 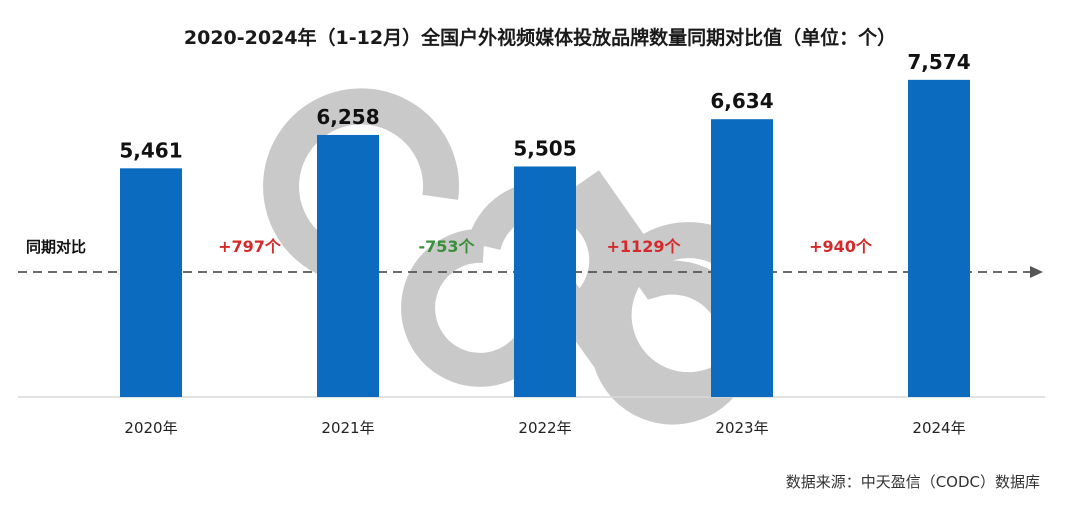 I want to click on delta-label-2: -753个, so click(x=446, y=246).